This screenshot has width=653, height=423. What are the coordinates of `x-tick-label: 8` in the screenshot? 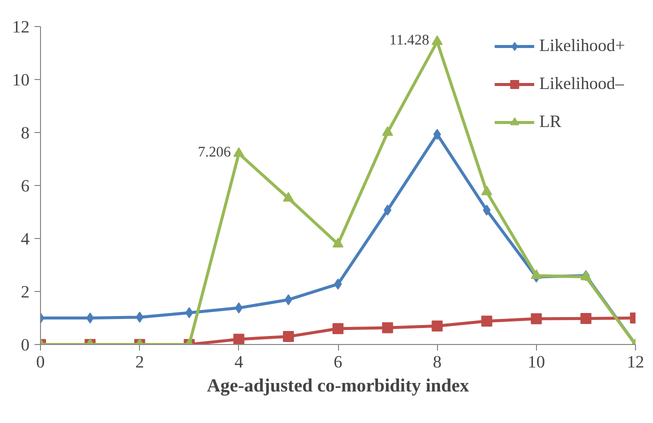 It's located at (437, 362).